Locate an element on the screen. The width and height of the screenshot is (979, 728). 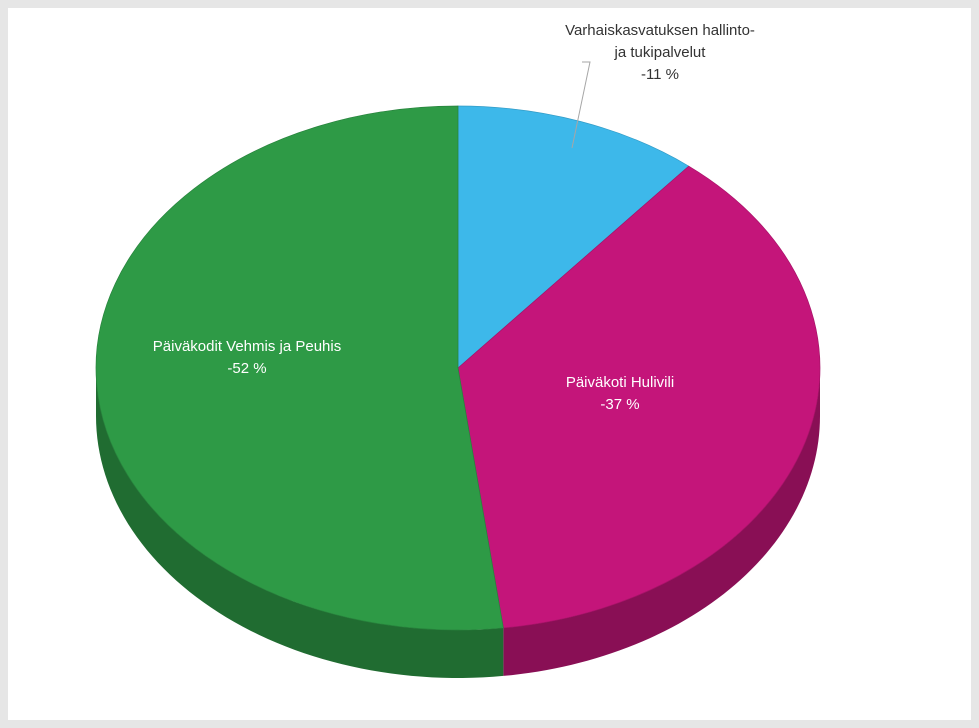
label-value: -37 % is located at coordinates (620, 404).